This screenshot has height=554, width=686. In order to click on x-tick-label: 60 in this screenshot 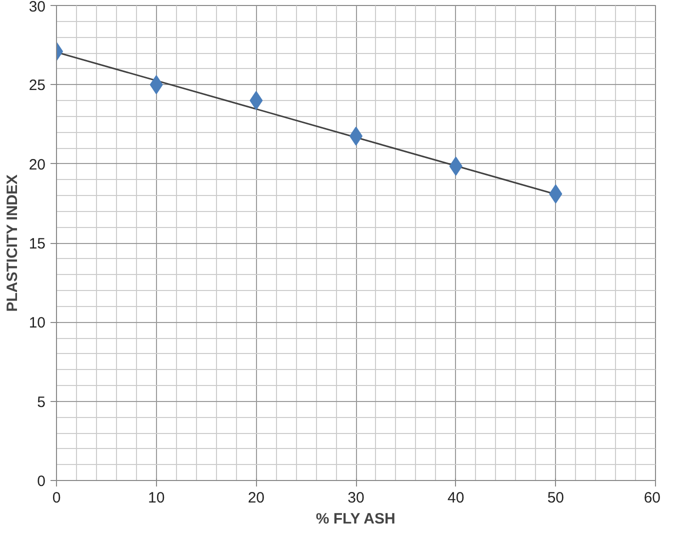, I will do `click(652, 498)`.